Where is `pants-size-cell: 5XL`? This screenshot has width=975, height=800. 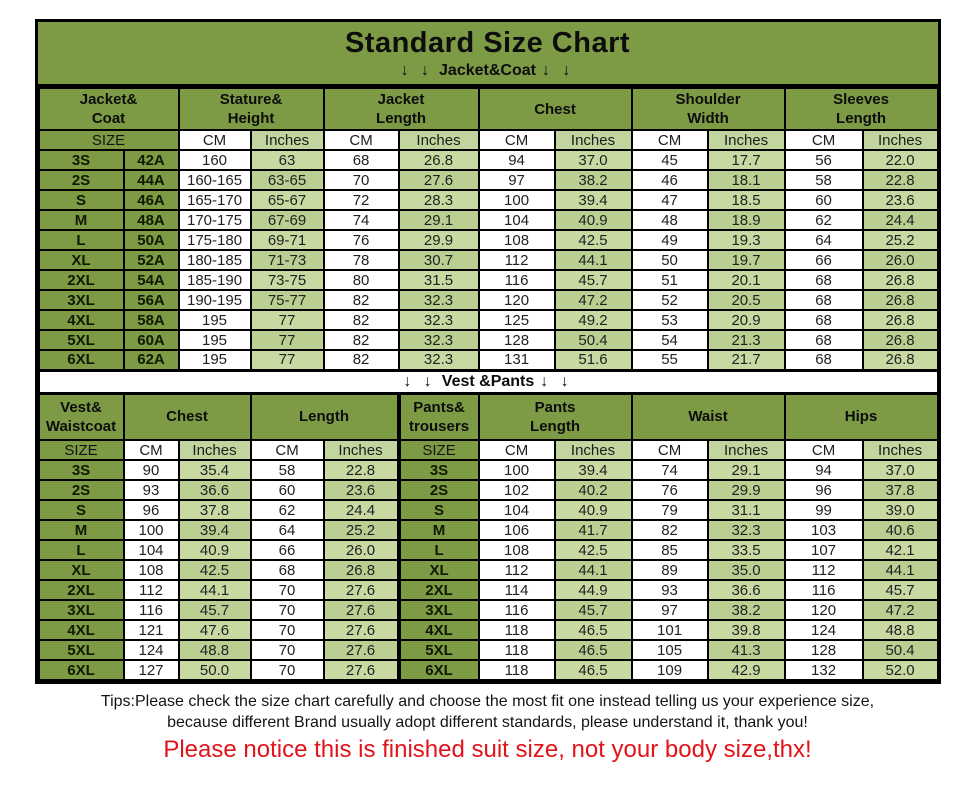 pants-size-cell: 5XL is located at coordinates (438, 650).